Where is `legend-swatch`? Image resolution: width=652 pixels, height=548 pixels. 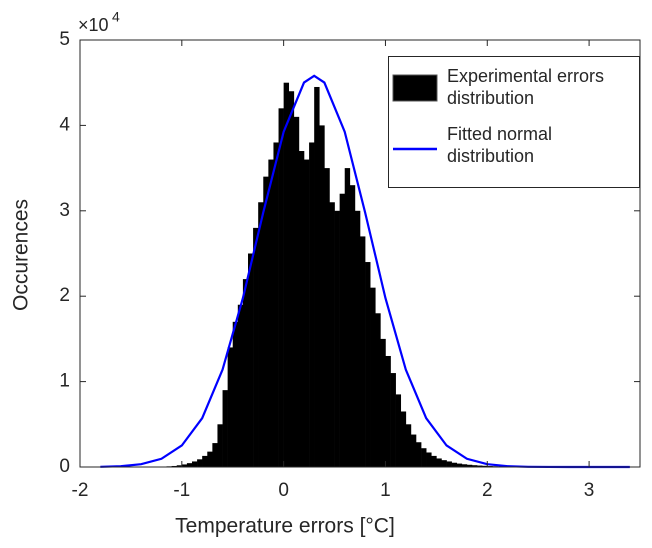
legend-swatch is located at coordinates (415, 88).